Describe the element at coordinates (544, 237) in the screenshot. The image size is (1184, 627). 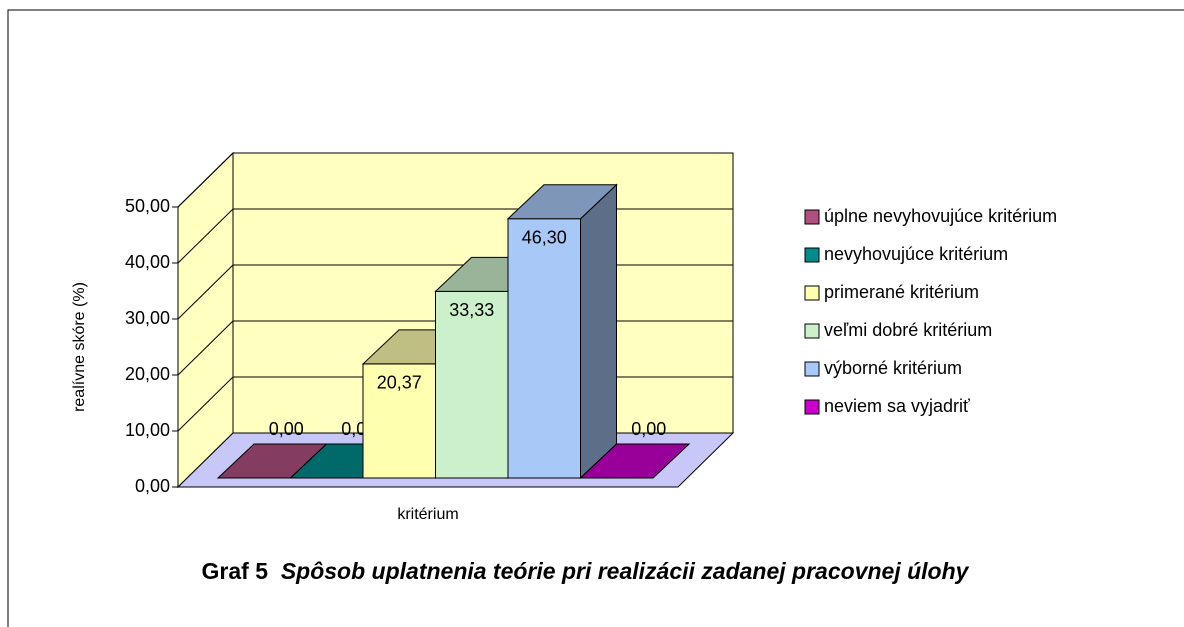
I see `value-label: 46,30` at that location.